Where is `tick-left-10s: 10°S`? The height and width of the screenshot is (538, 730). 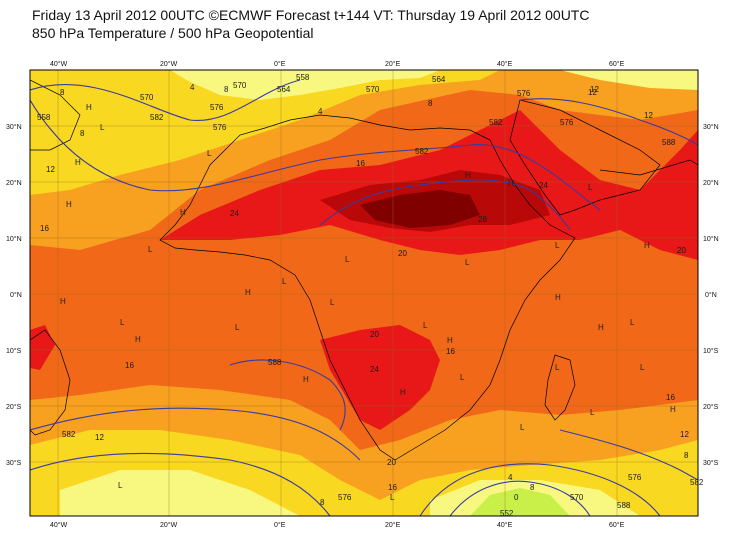
tick-left-10s: 10°S is located at coordinates (14, 351).